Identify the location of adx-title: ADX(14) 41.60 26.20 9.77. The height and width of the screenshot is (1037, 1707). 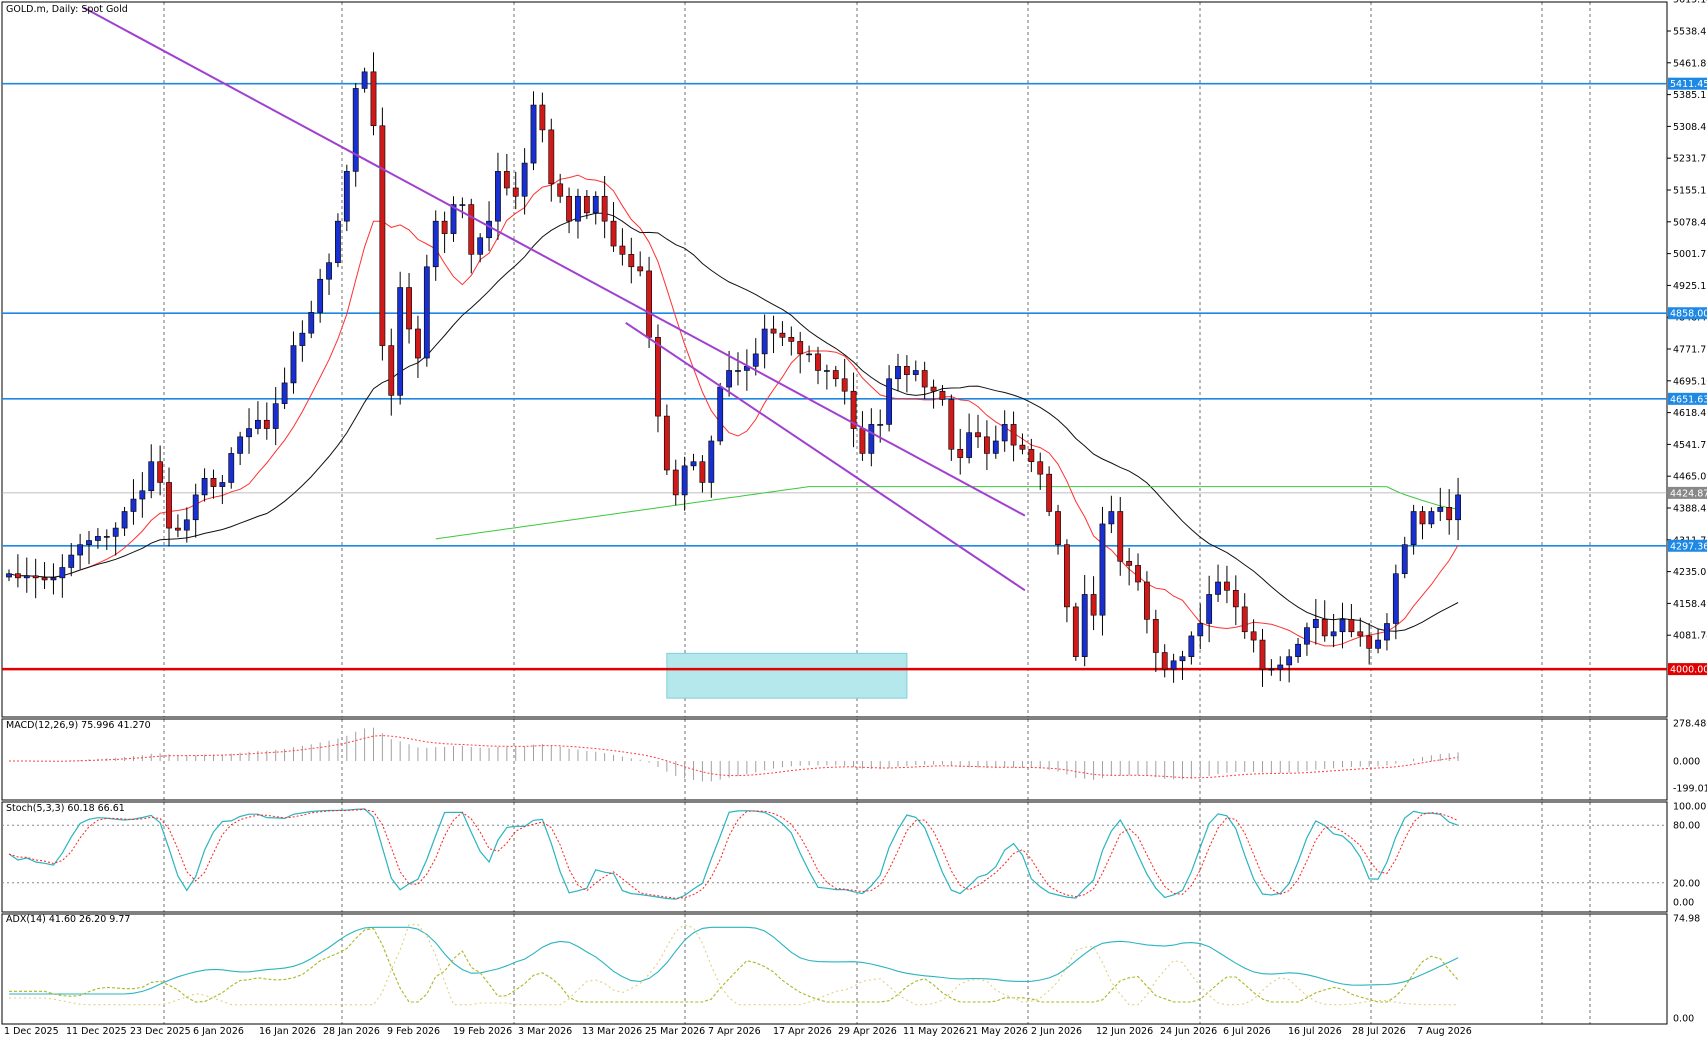
(68, 919).